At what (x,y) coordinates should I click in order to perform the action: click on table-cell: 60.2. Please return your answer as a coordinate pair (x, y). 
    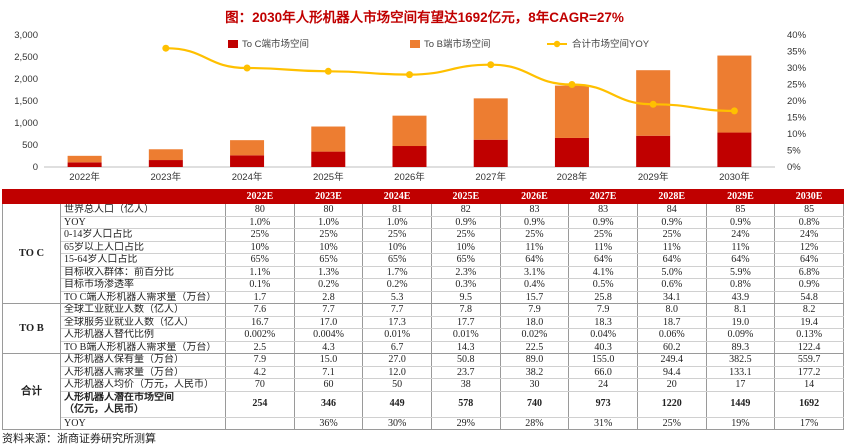
    Looking at the image, I should click on (671, 347).